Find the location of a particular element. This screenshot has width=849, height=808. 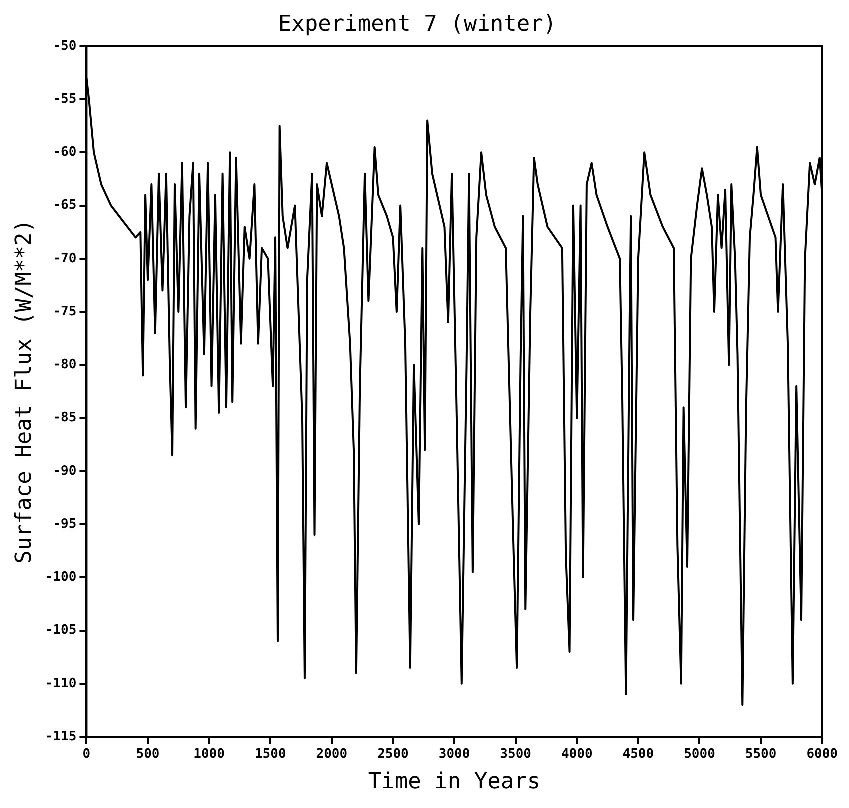

y-tick-label: -85 is located at coordinates (65, 418).